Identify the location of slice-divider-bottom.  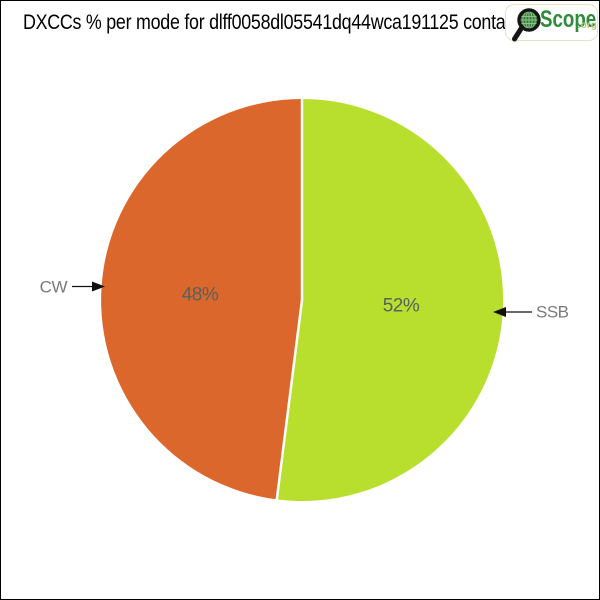
(289, 399).